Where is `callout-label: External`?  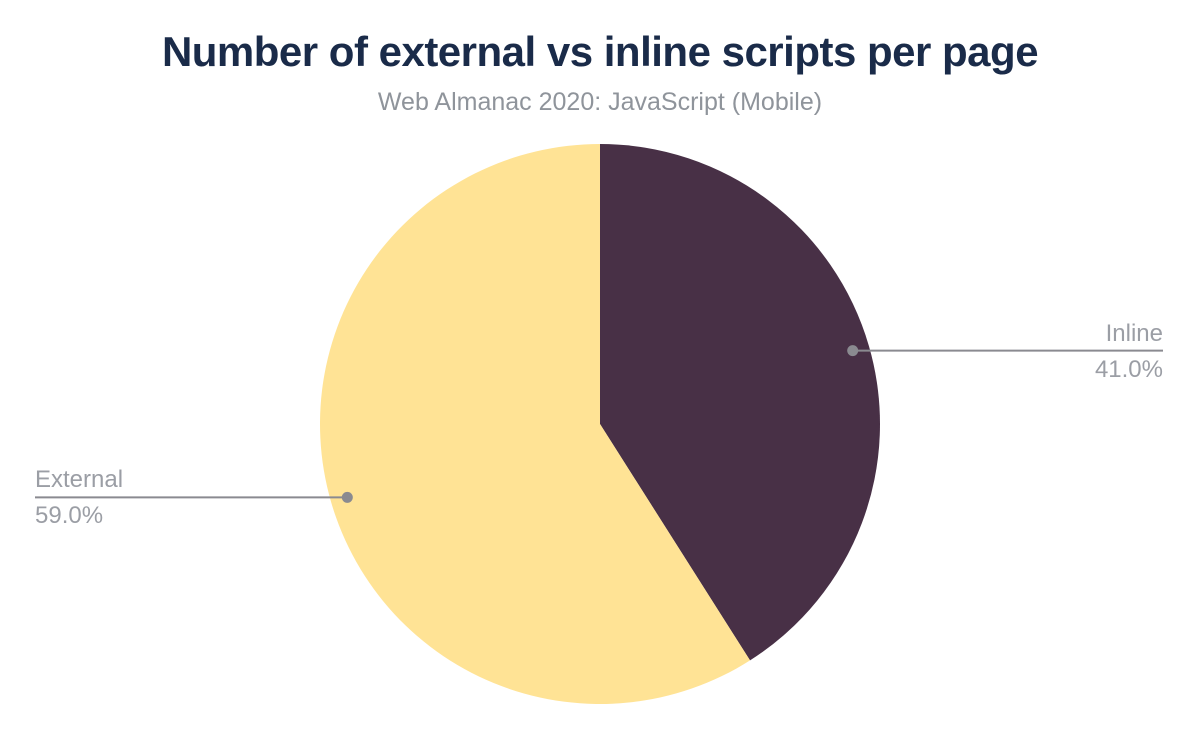
callout-label: External is located at coordinates (79, 480).